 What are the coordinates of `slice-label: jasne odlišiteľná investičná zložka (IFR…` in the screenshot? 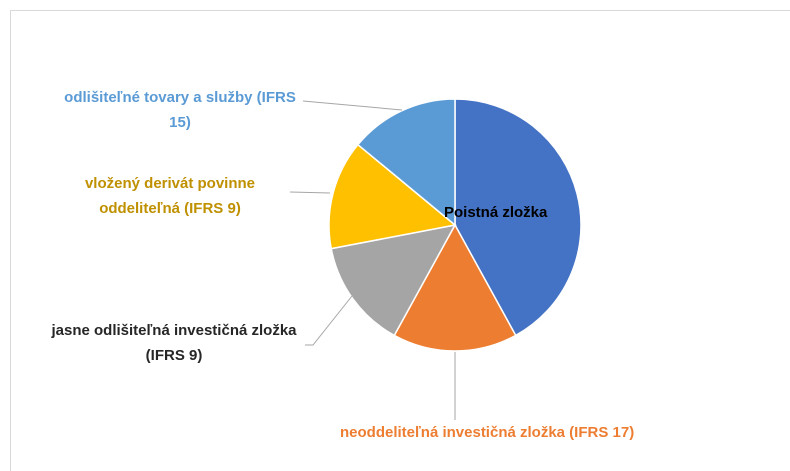 It's located at (174, 343).